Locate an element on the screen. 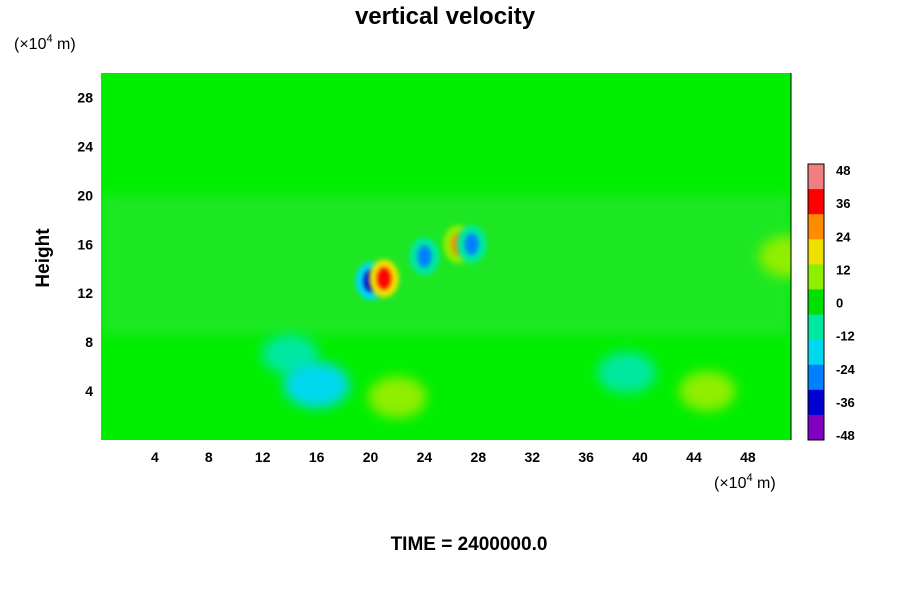 The image size is (900, 600). colorbar-tick-label: 48 is located at coordinates (843, 170).